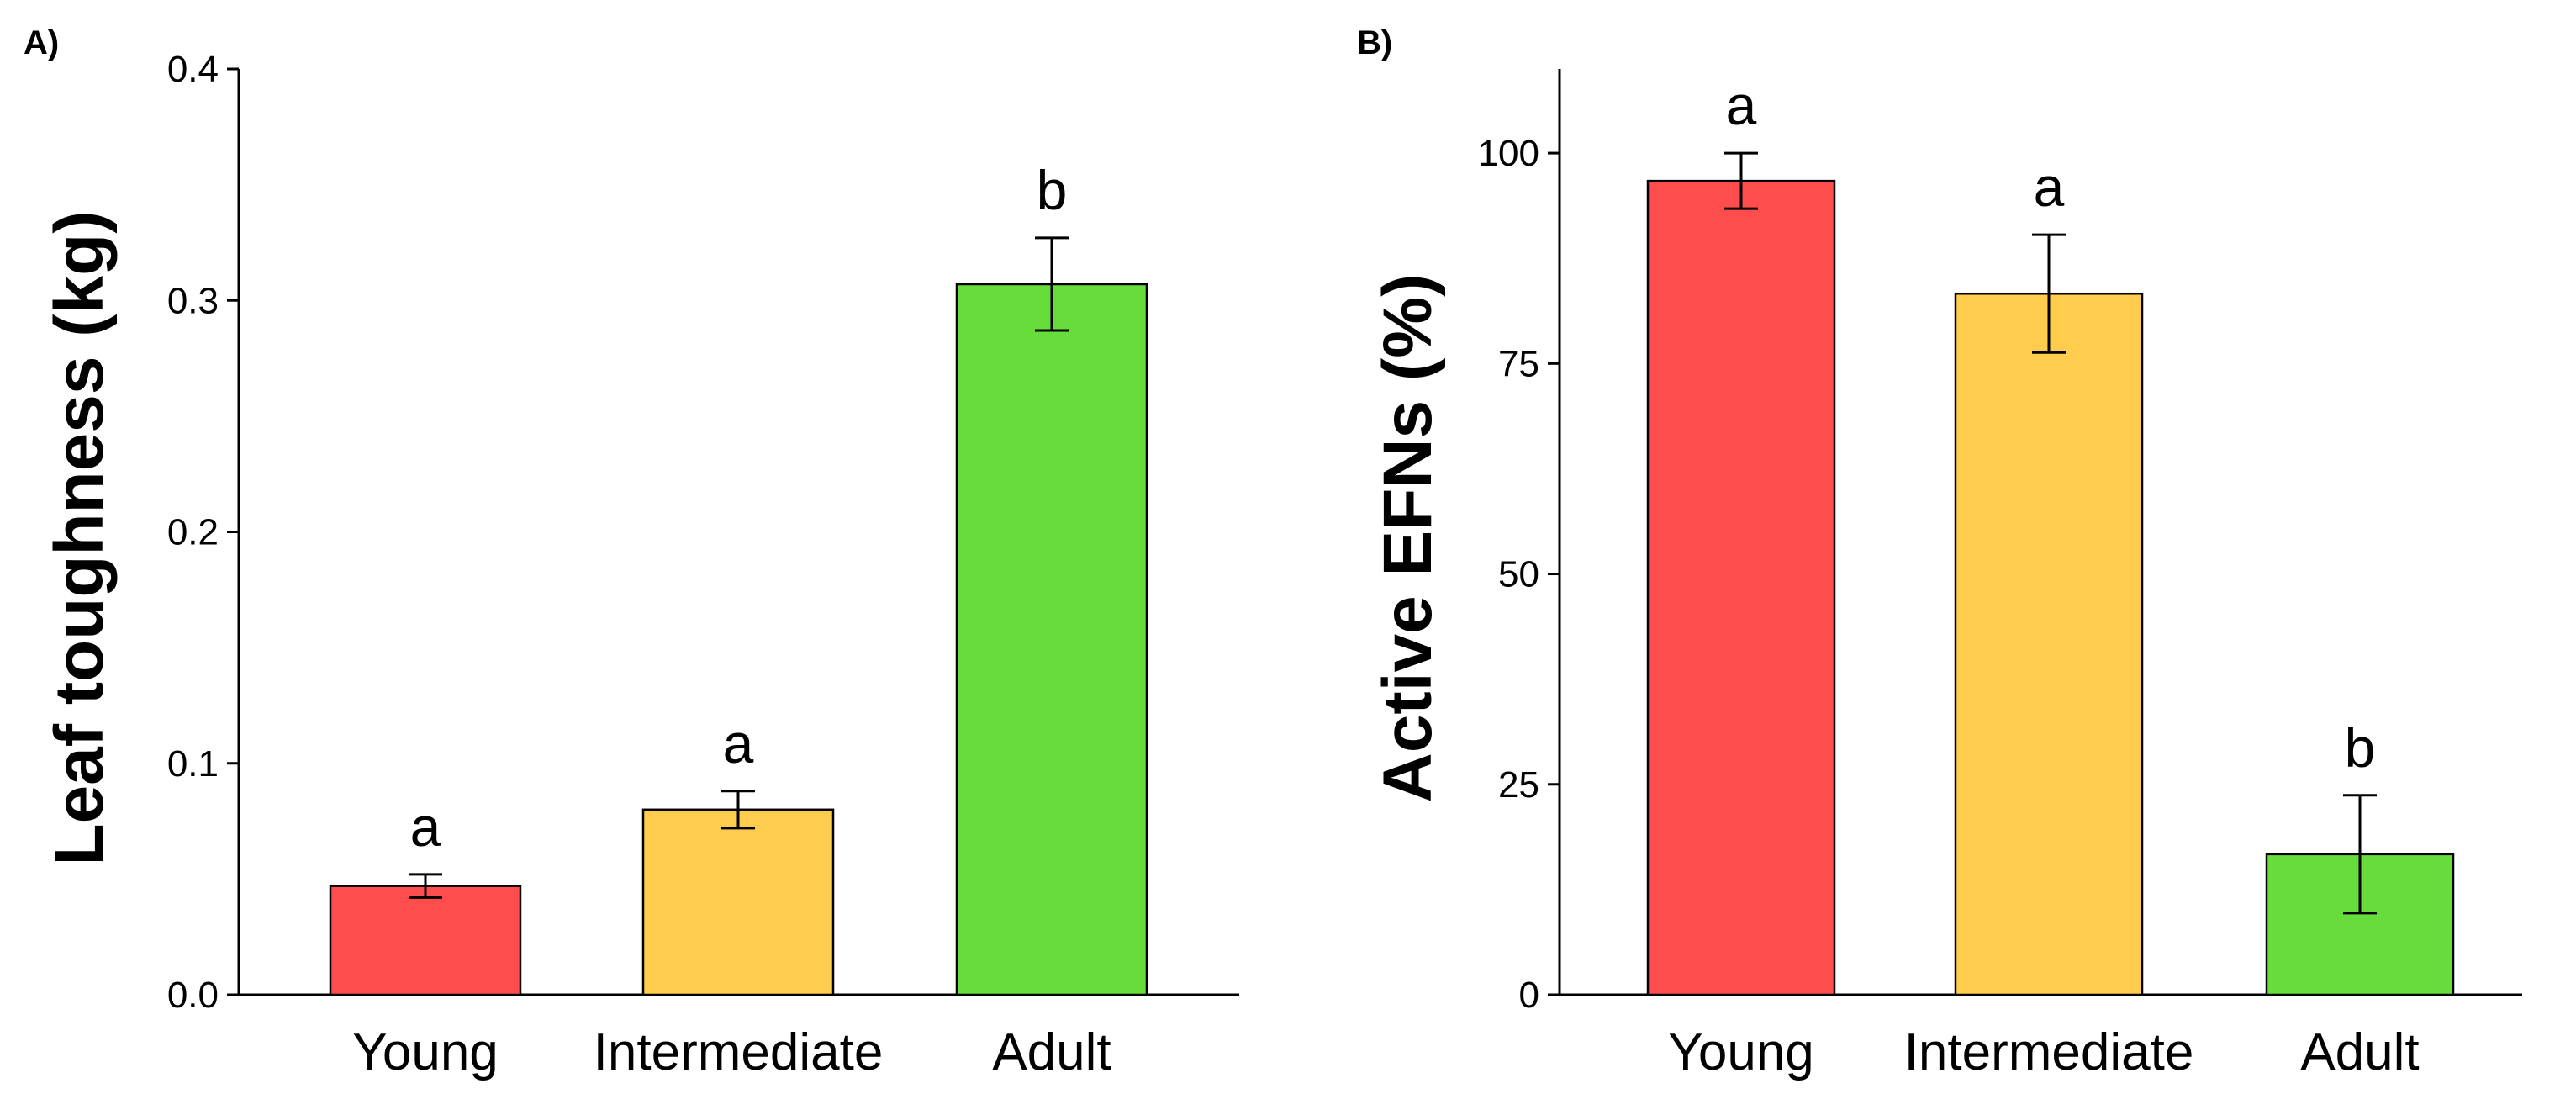  What do you see at coordinates (193, 996) in the screenshot?
I see `y-tick-label: 0.0` at bounding box center [193, 996].